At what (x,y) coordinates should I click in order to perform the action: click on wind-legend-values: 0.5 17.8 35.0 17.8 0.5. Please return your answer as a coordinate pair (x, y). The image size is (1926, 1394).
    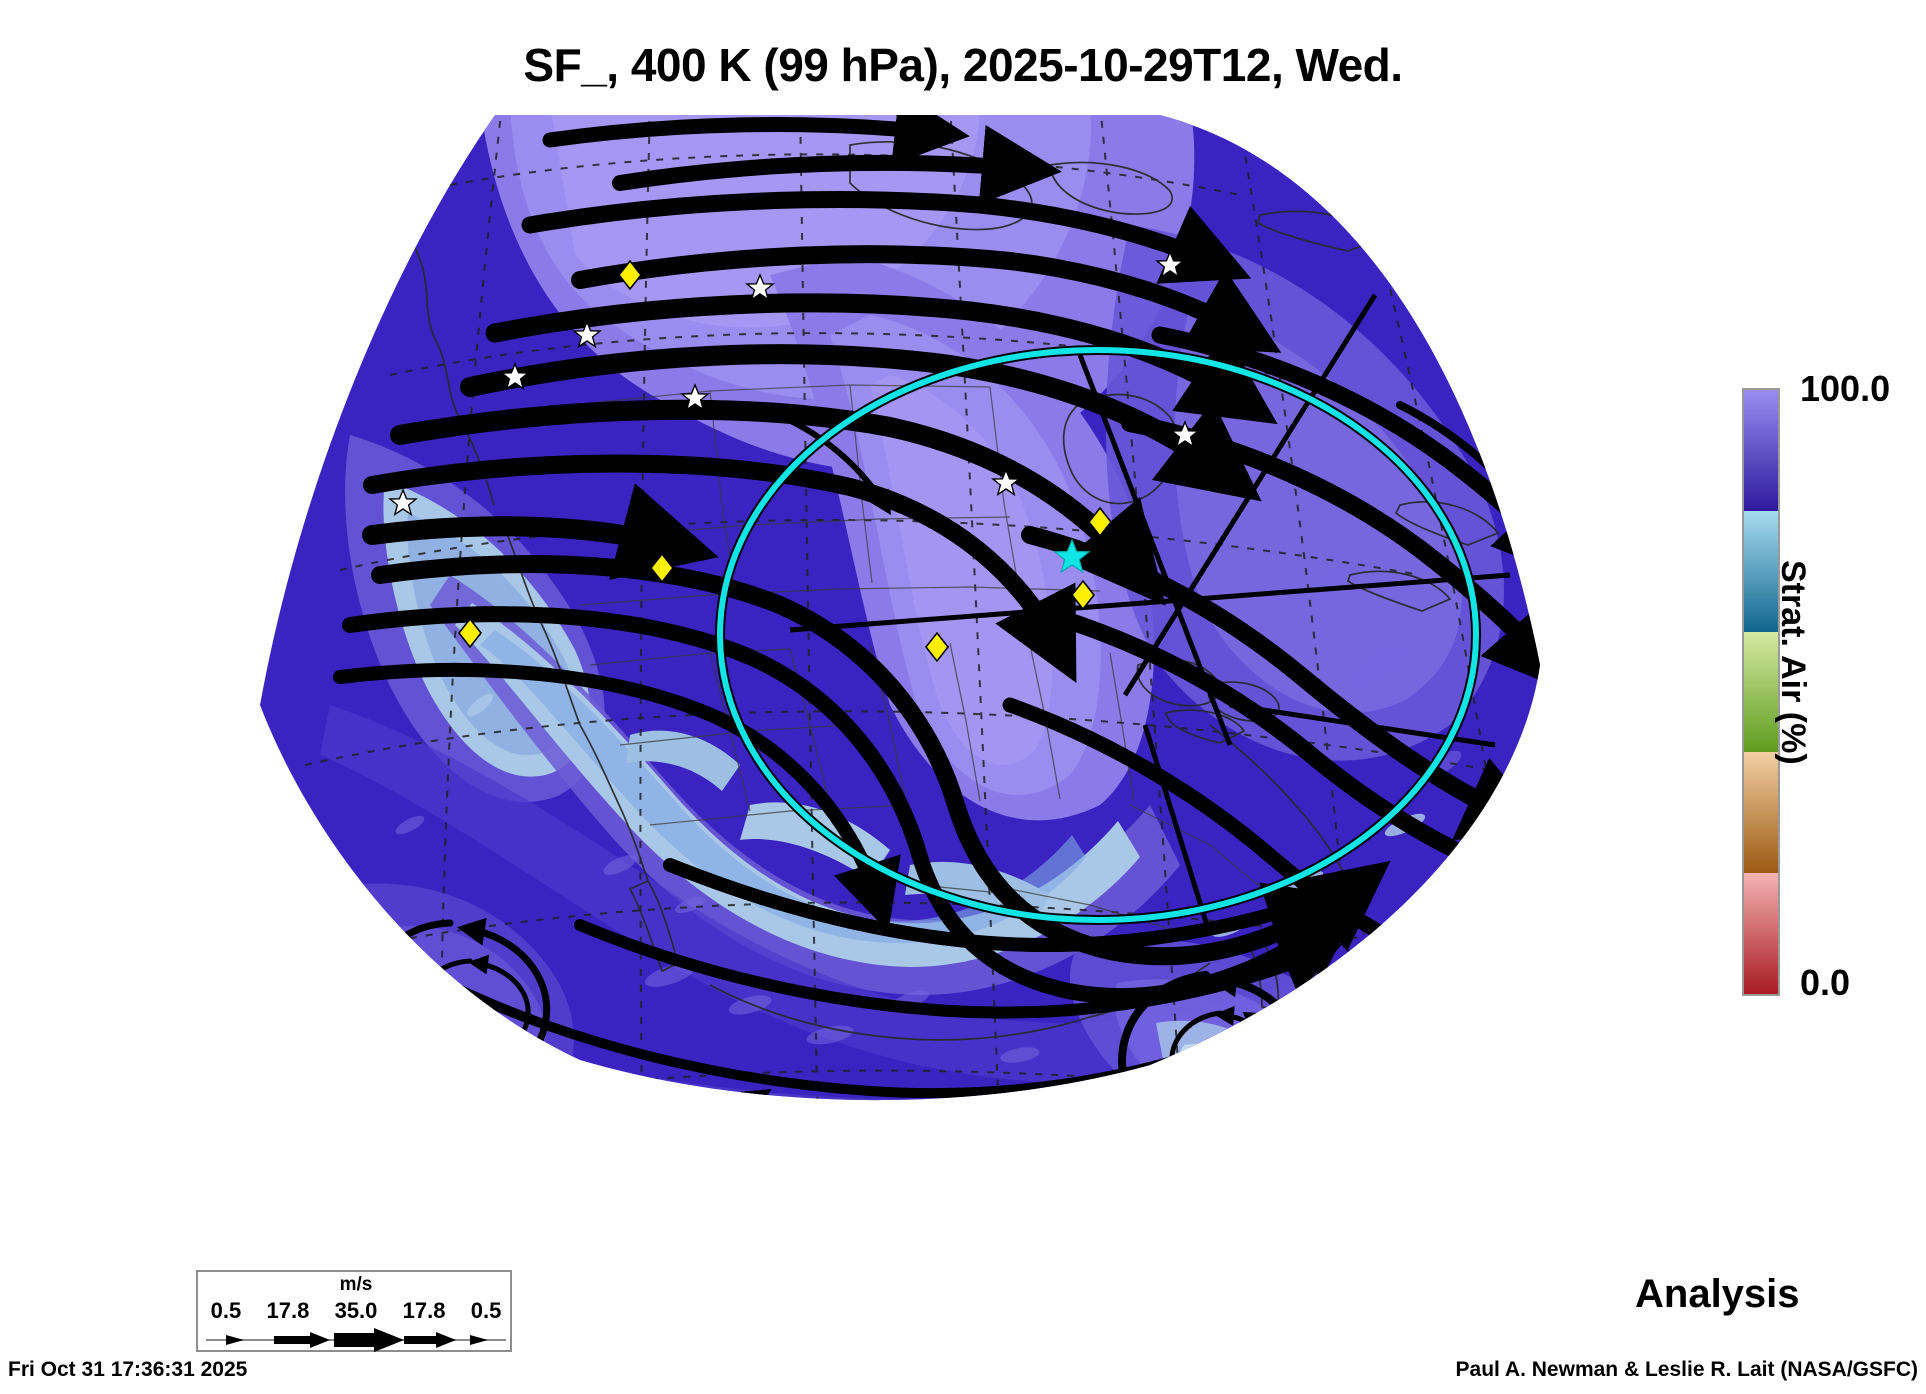
    Looking at the image, I should click on (356, 1311).